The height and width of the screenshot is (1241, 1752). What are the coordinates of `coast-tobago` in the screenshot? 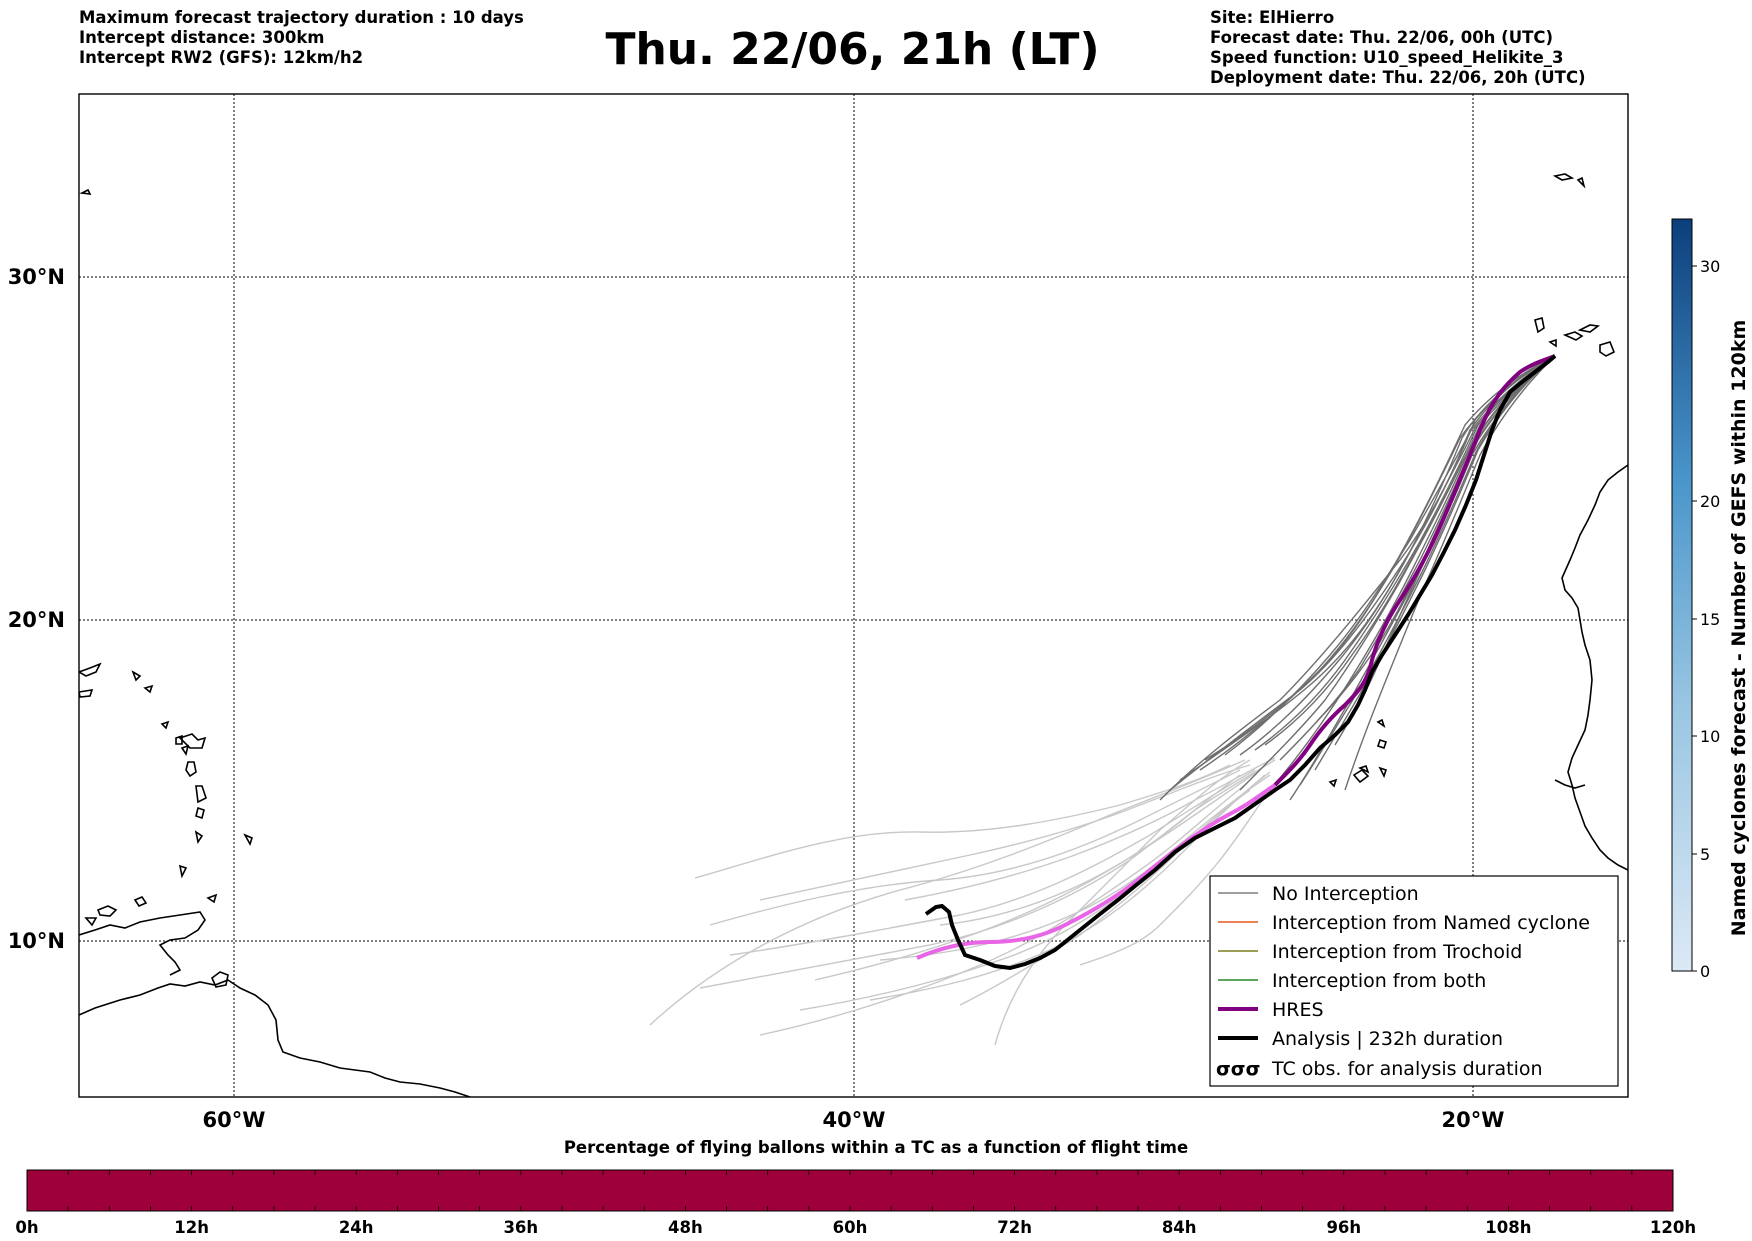 It's located at (212, 898).